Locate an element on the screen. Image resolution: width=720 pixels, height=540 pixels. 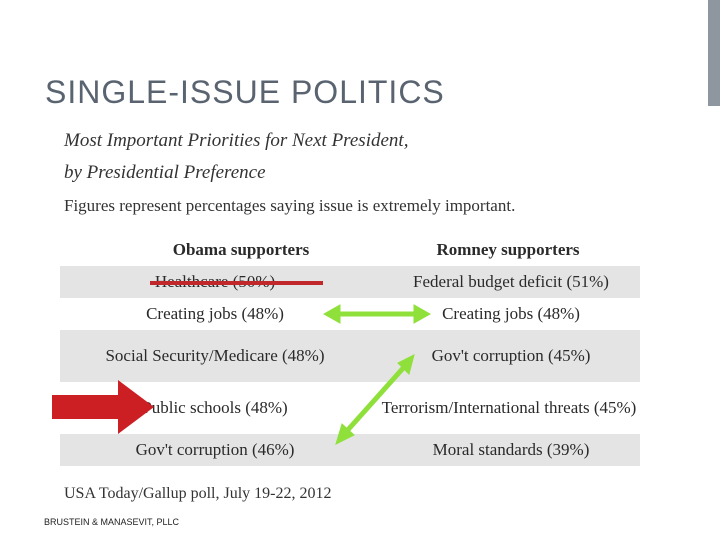
figure-title-line-2: by Presidential Preference is located at coordinates (165, 172).